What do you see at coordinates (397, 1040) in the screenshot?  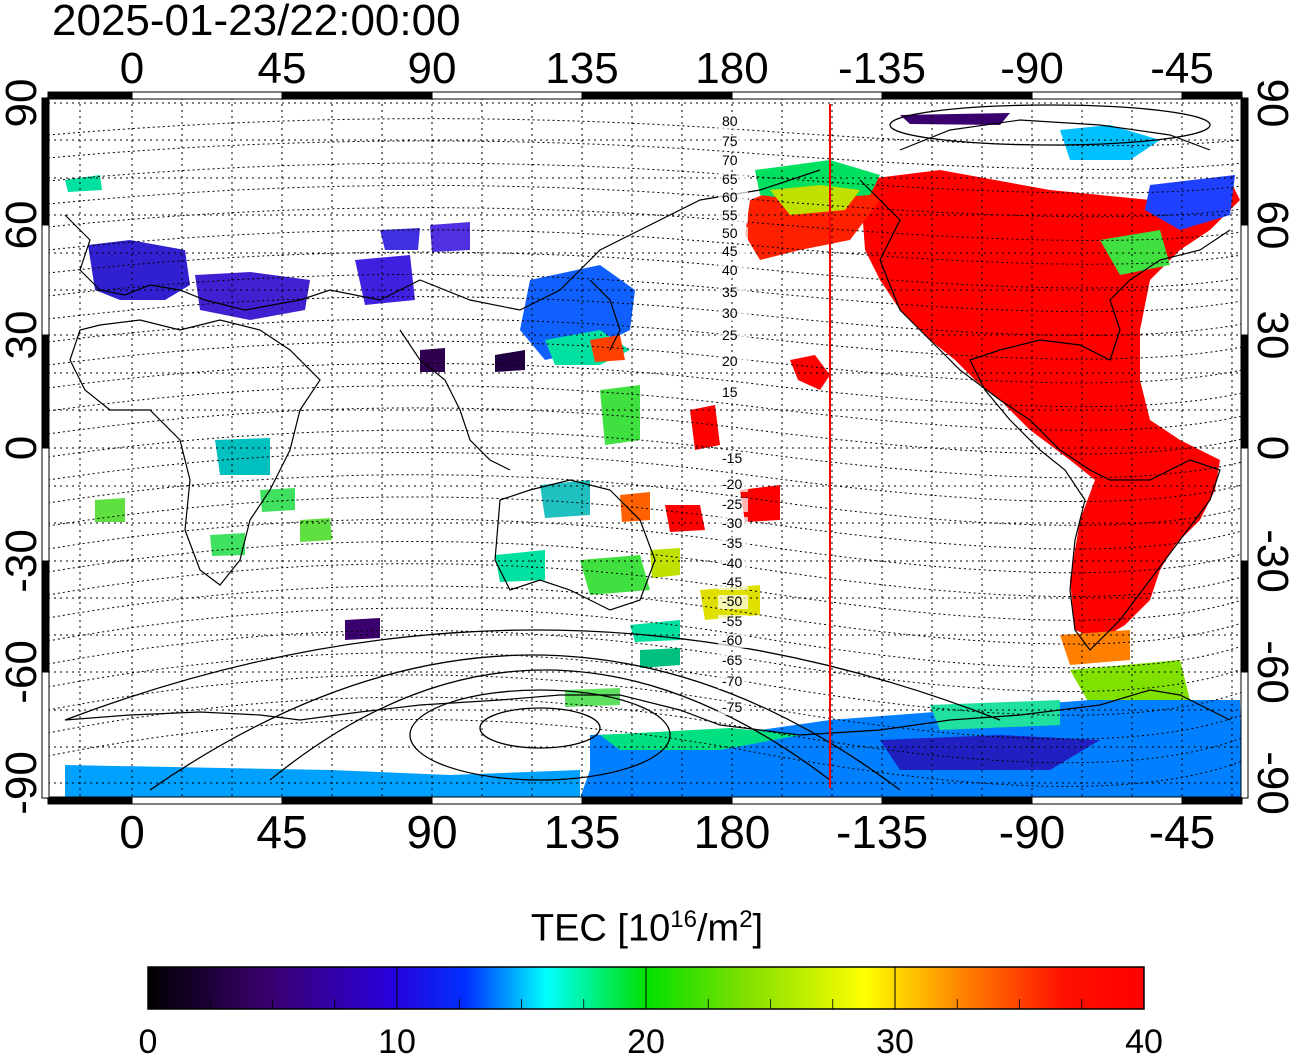 I see `colorbar-tick-label: 10` at bounding box center [397, 1040].